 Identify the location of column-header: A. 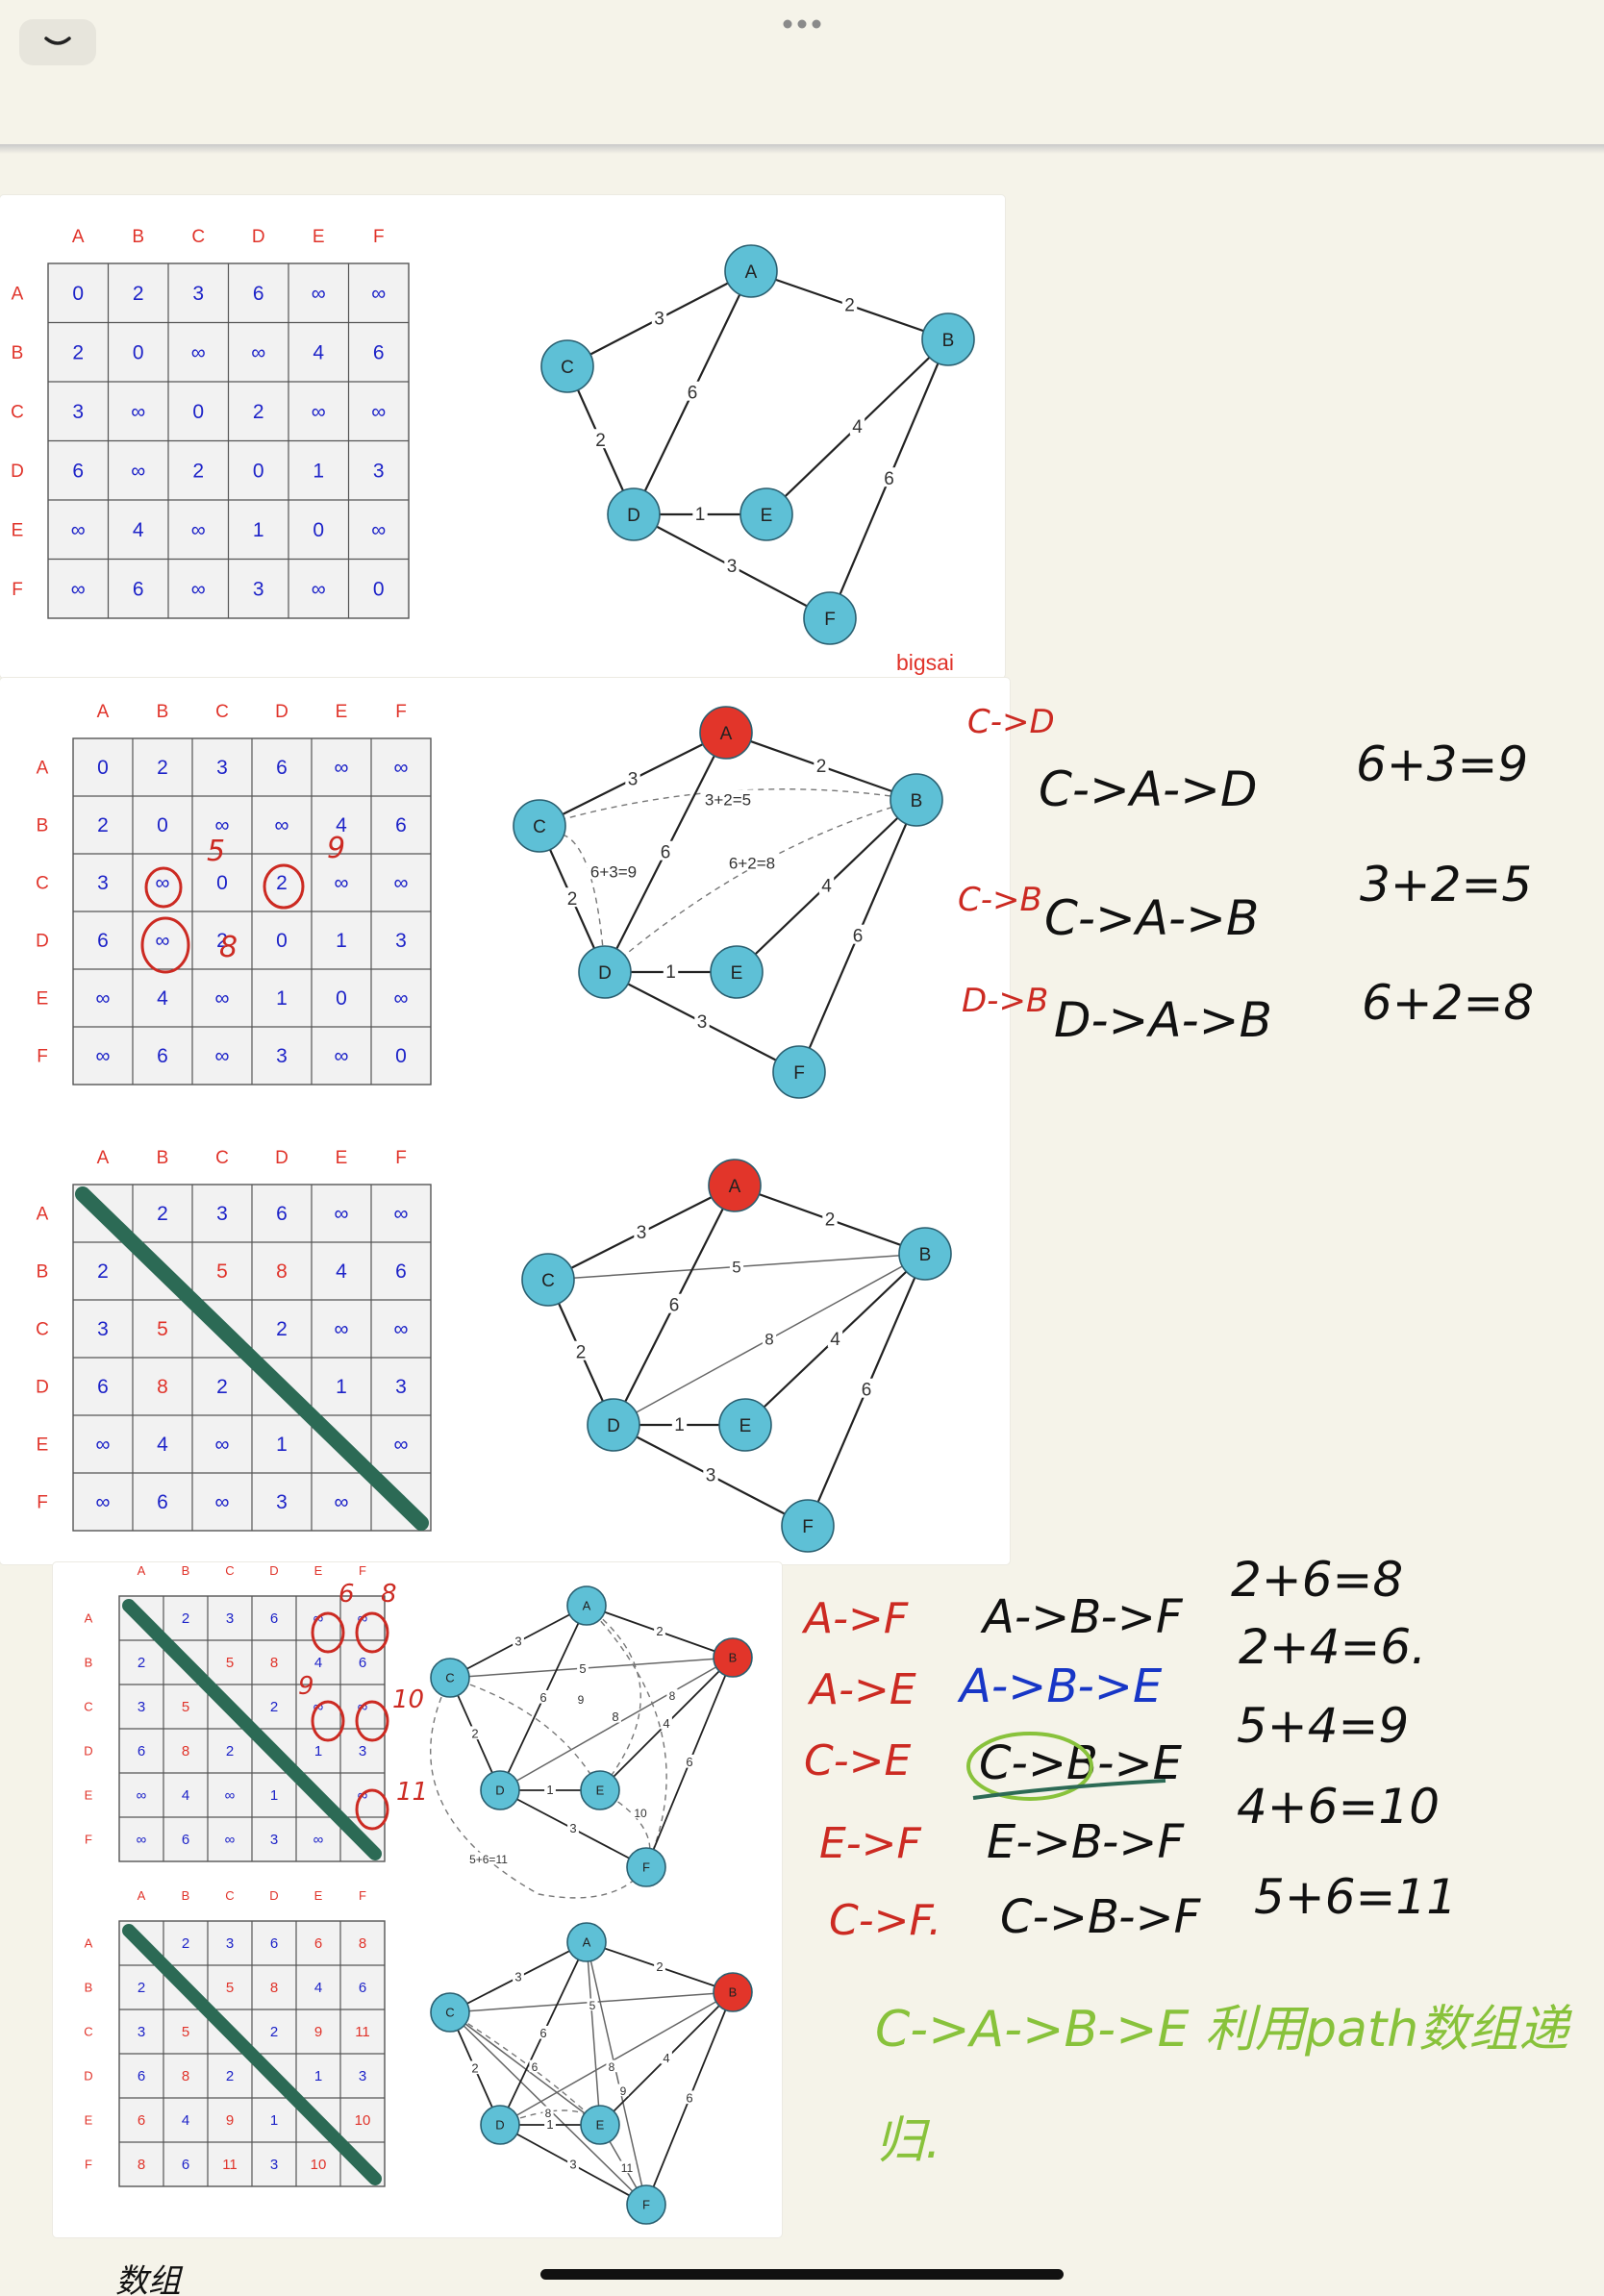
(142, 1570).